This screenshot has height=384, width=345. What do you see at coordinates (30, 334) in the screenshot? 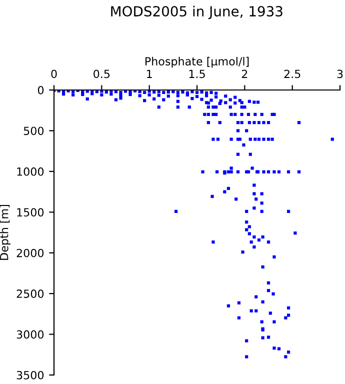
I see `y-tick-label: 3000` at bounding box center [30, 334].